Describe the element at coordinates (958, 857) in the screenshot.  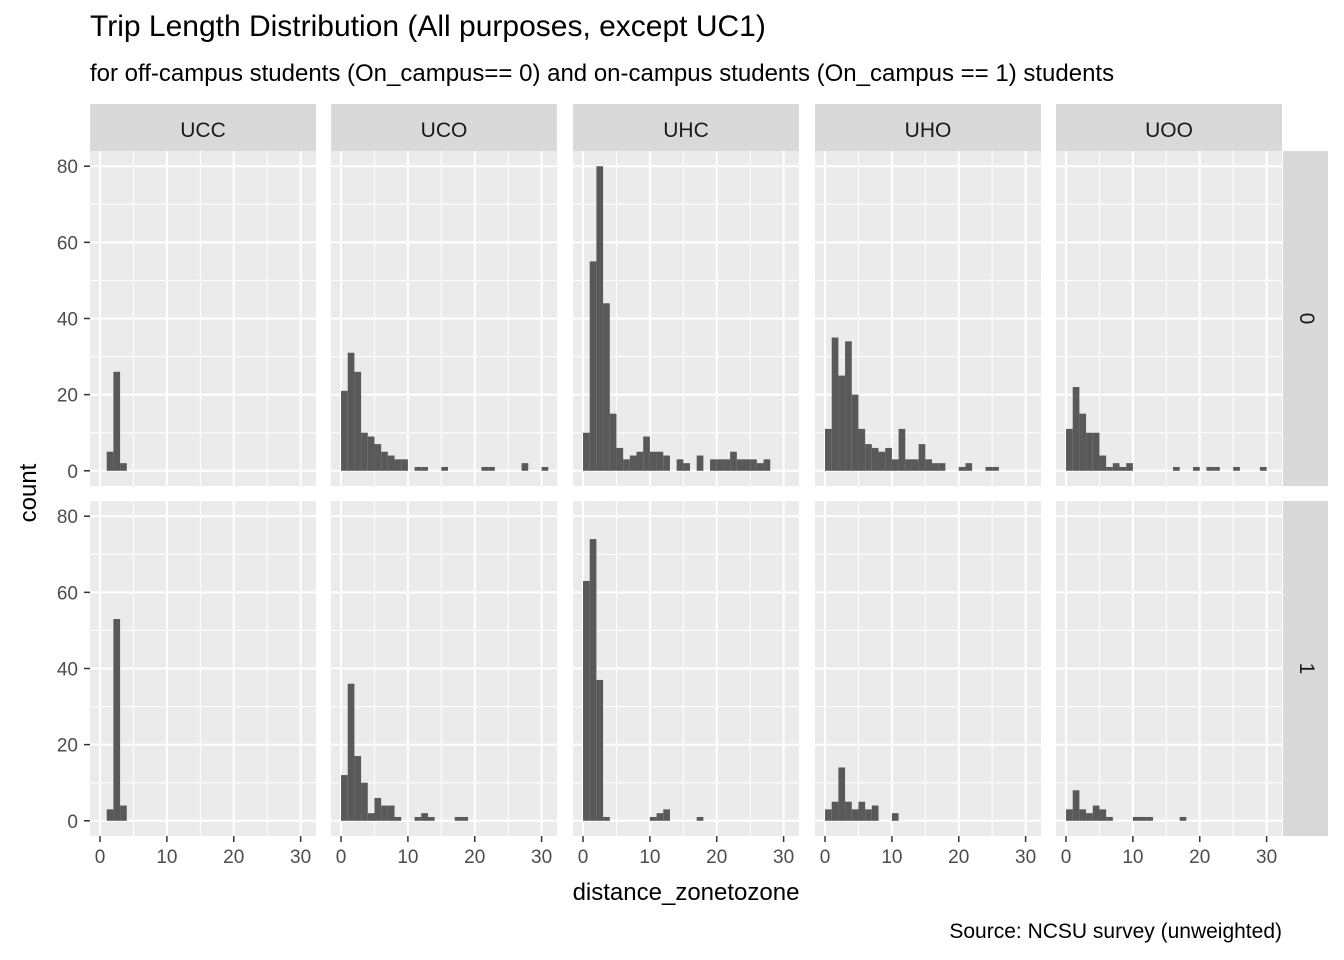
I see `x-tick-label: 20` at that location.